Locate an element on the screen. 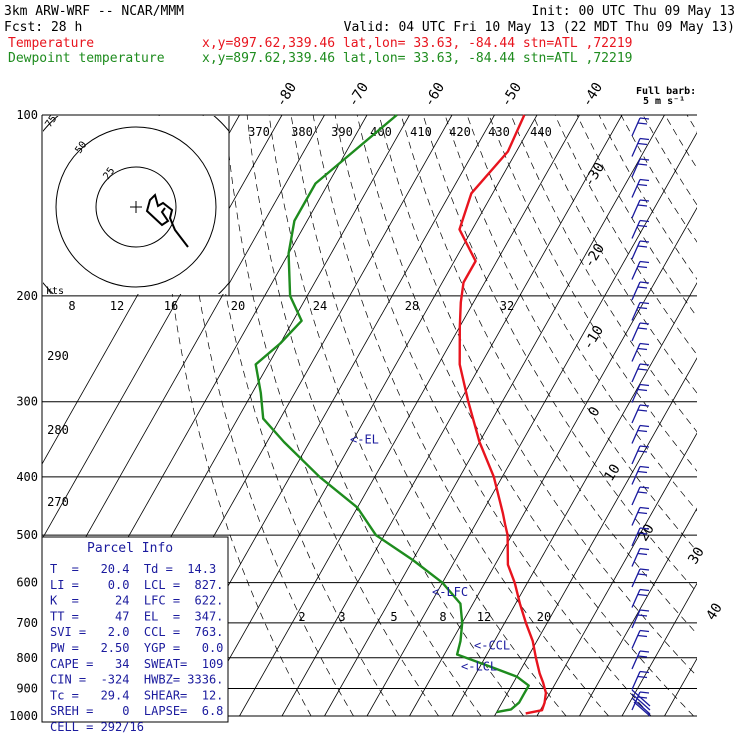 The image size is (740, 744). parcel-info-row: SVI = 2.0 CCL = 763. is located at coordinates (136, 632).